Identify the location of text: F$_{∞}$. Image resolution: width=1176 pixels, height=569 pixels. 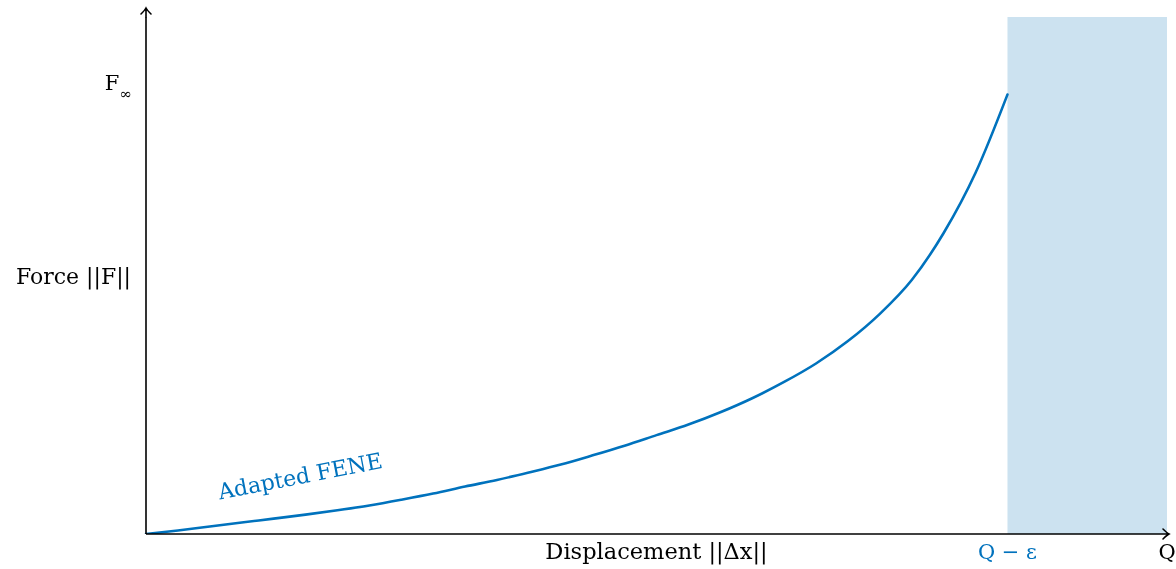
(118, 87).